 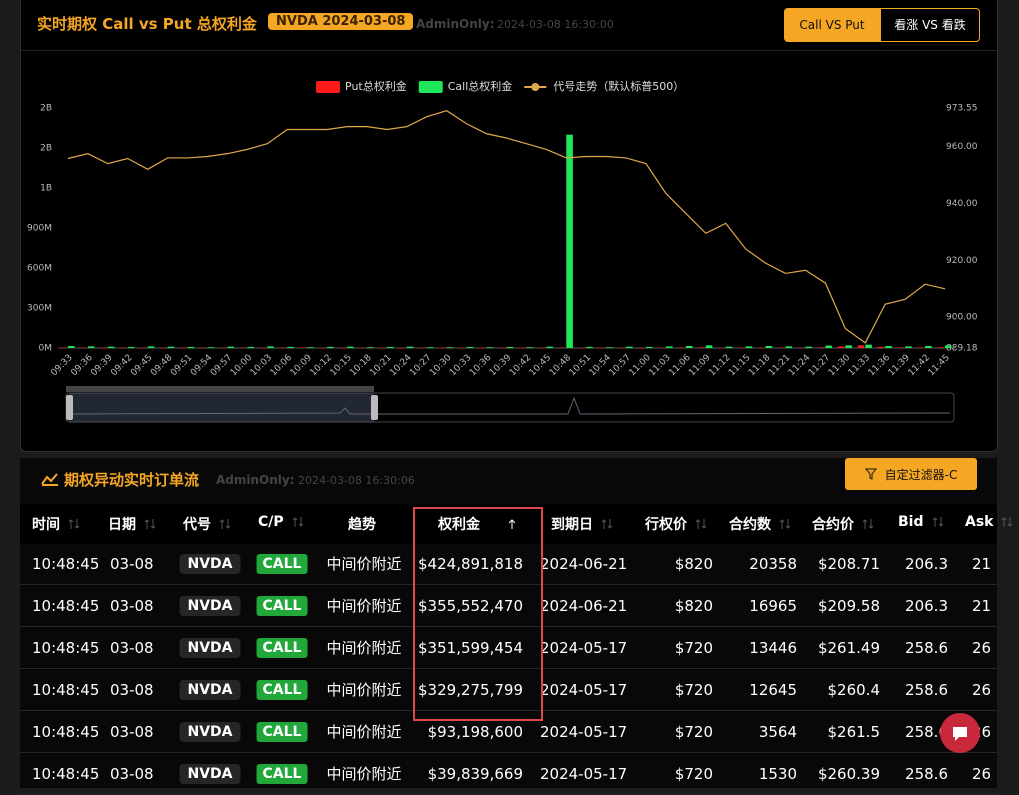 I want to click on filter-button: 自定过滤器-C, so click(x=911, y=474).